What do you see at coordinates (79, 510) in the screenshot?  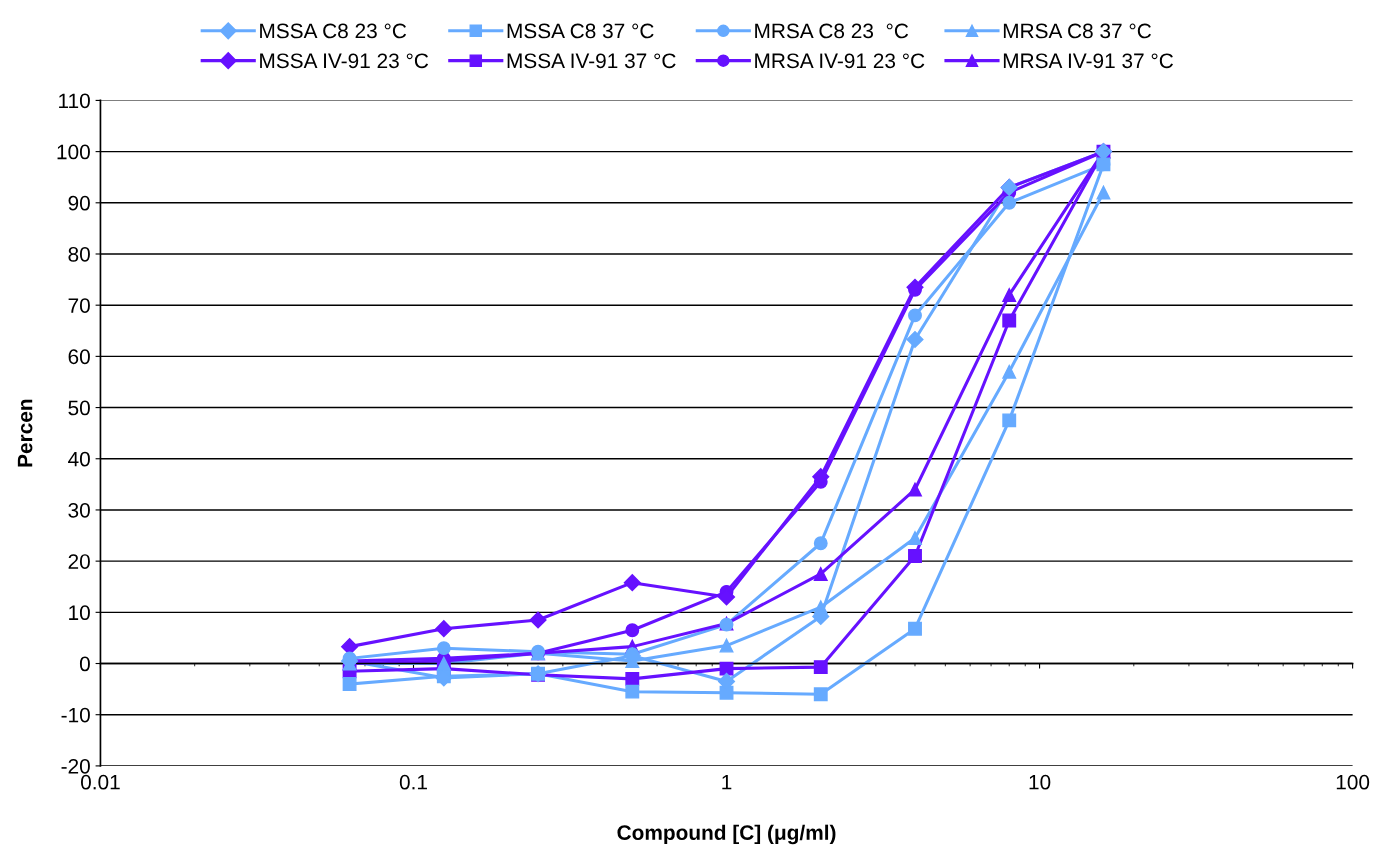 I see `y-tick-label: 30` at bounding box center [79, 510].